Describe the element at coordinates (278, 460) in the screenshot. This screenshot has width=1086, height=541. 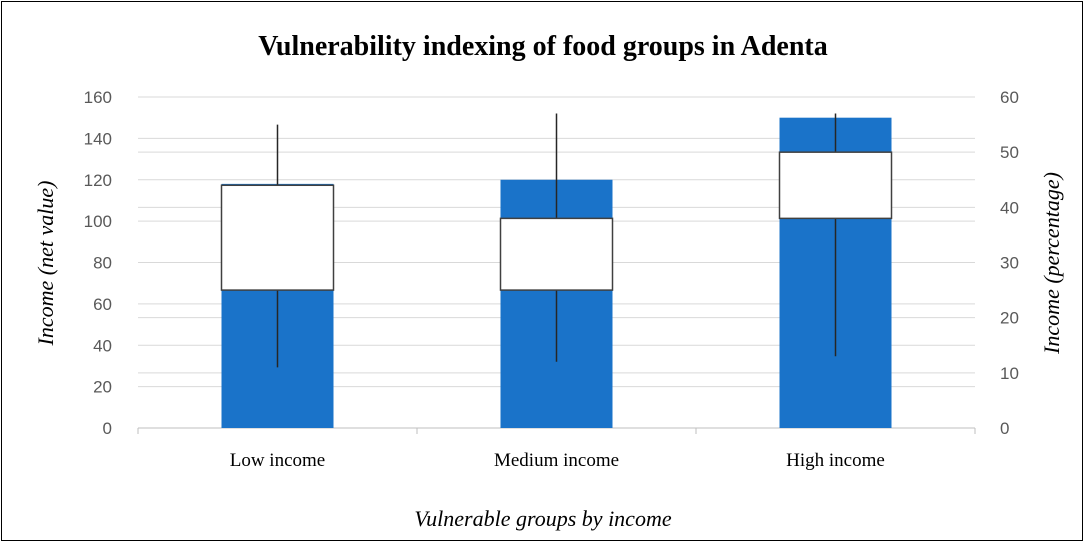
I see `category-label: Low income` at that location.